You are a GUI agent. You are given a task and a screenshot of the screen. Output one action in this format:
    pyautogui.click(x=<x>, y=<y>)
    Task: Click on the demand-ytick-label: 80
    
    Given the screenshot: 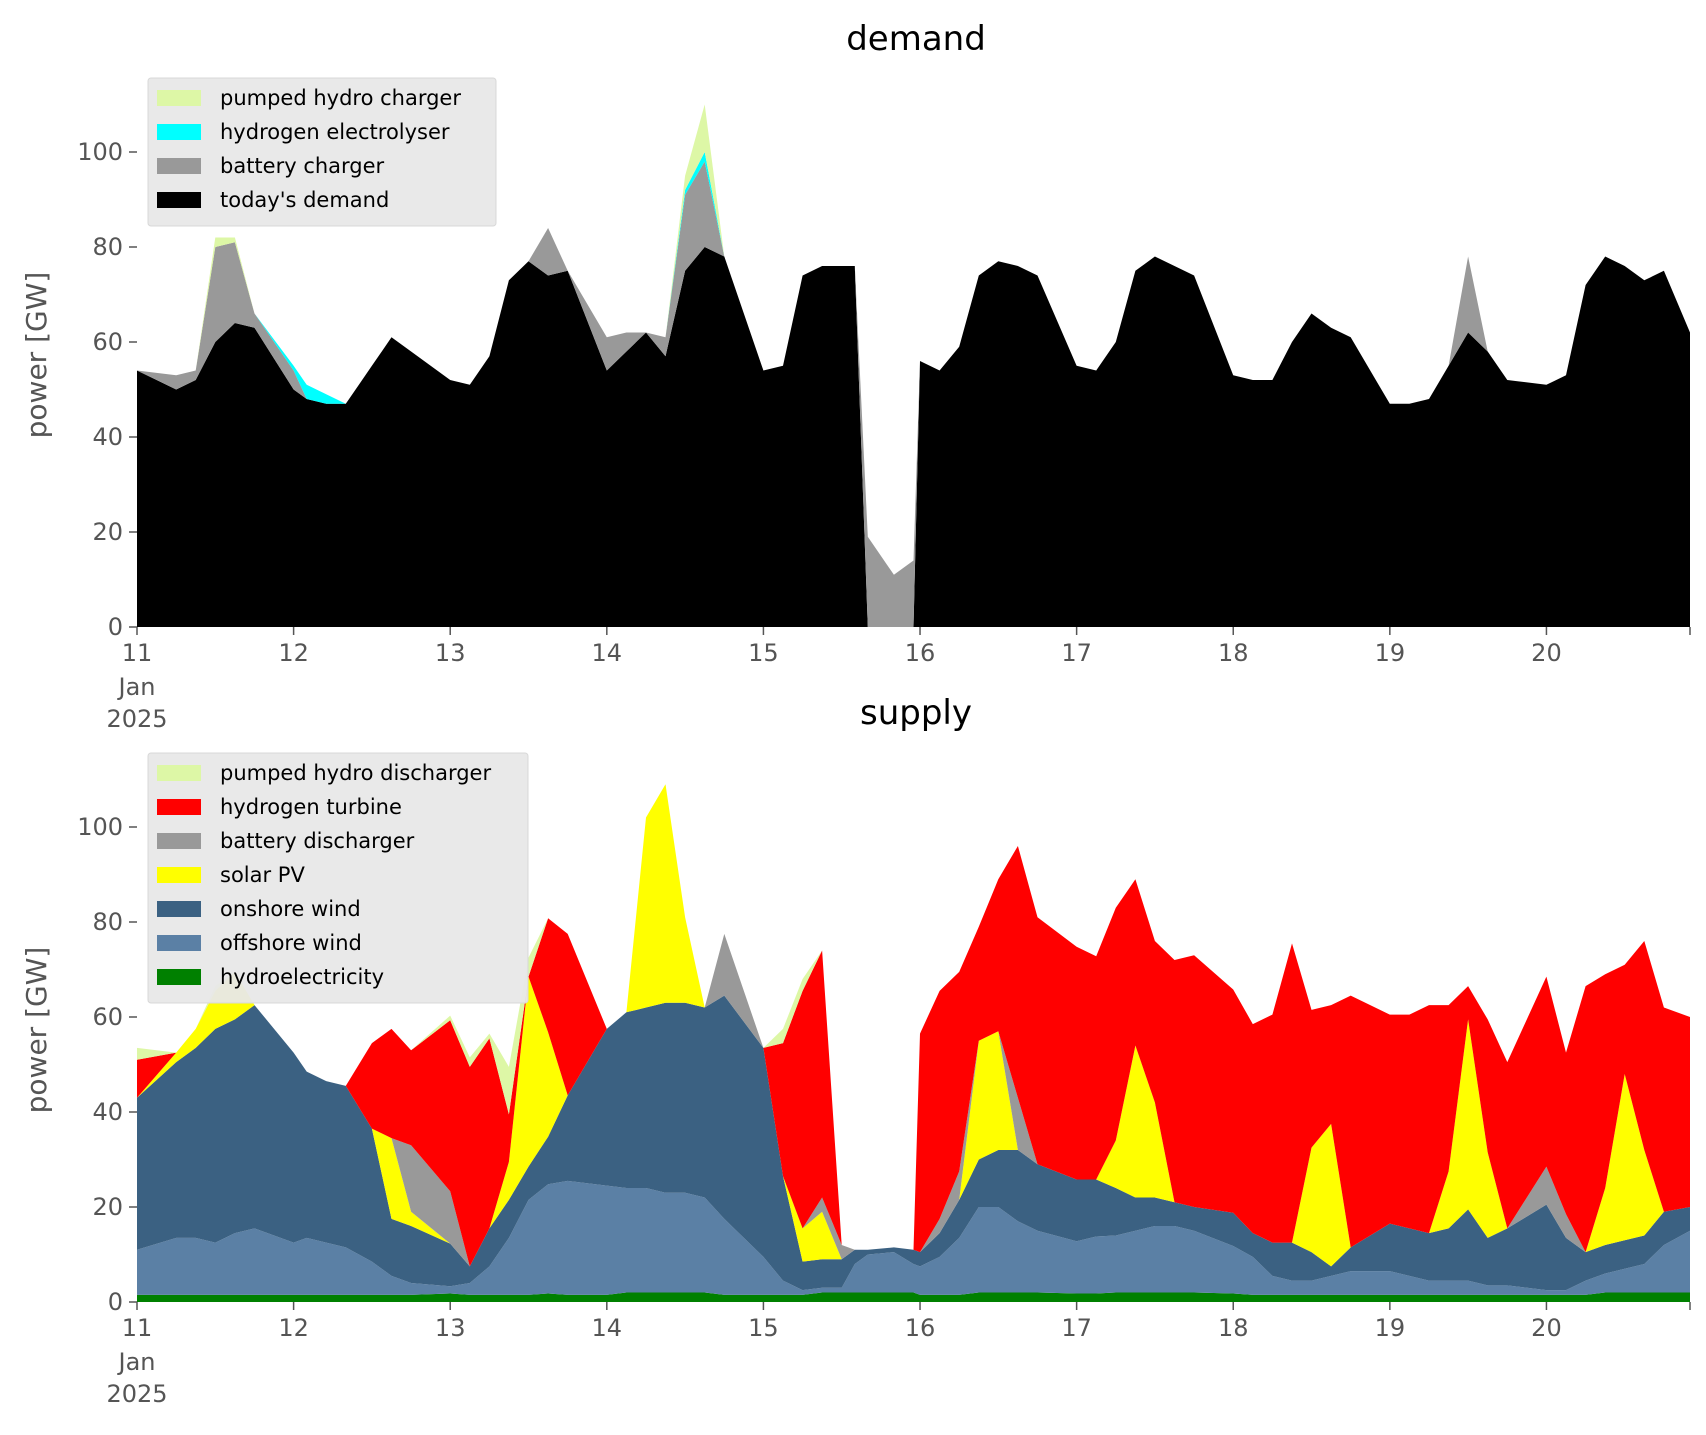 What is the action you would take?
    pyautogui.click(x=107, y=247)
    